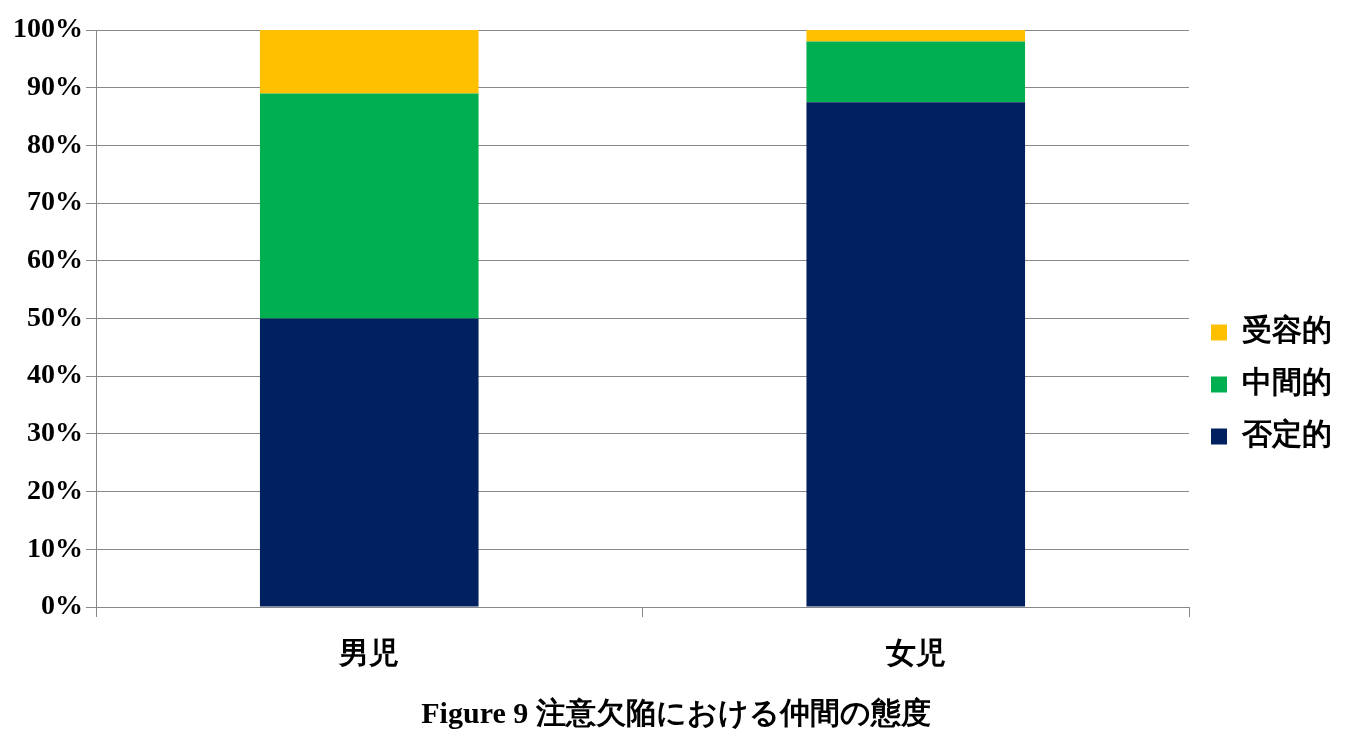 Image resolution: width=1352 pixels, height=744 pixels. I want to click on x-tick-label: 女児, so click(915, 652).